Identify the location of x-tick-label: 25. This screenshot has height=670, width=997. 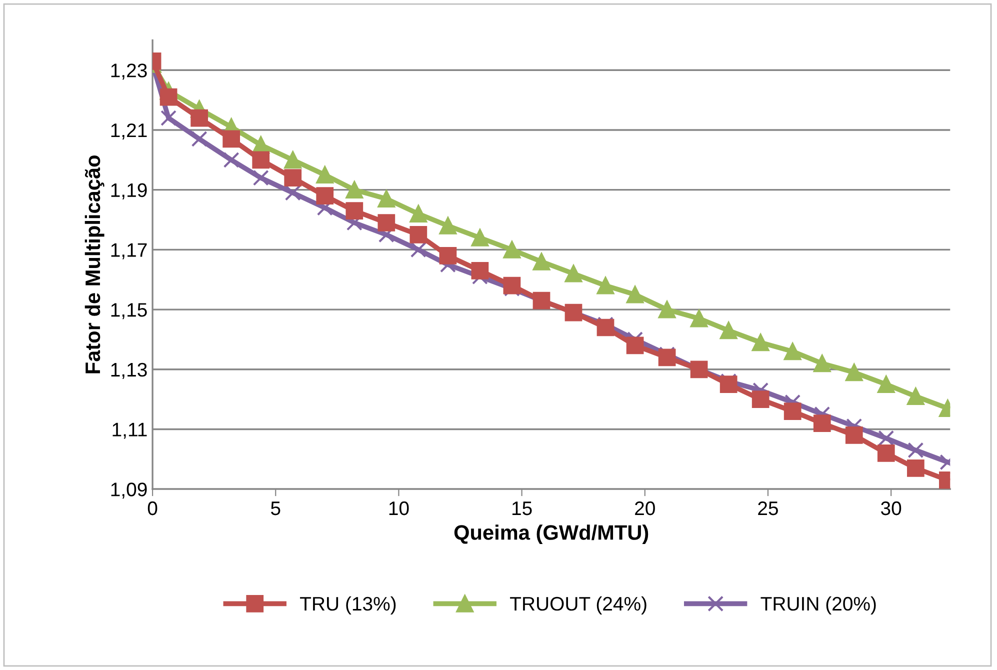
(768, 508).